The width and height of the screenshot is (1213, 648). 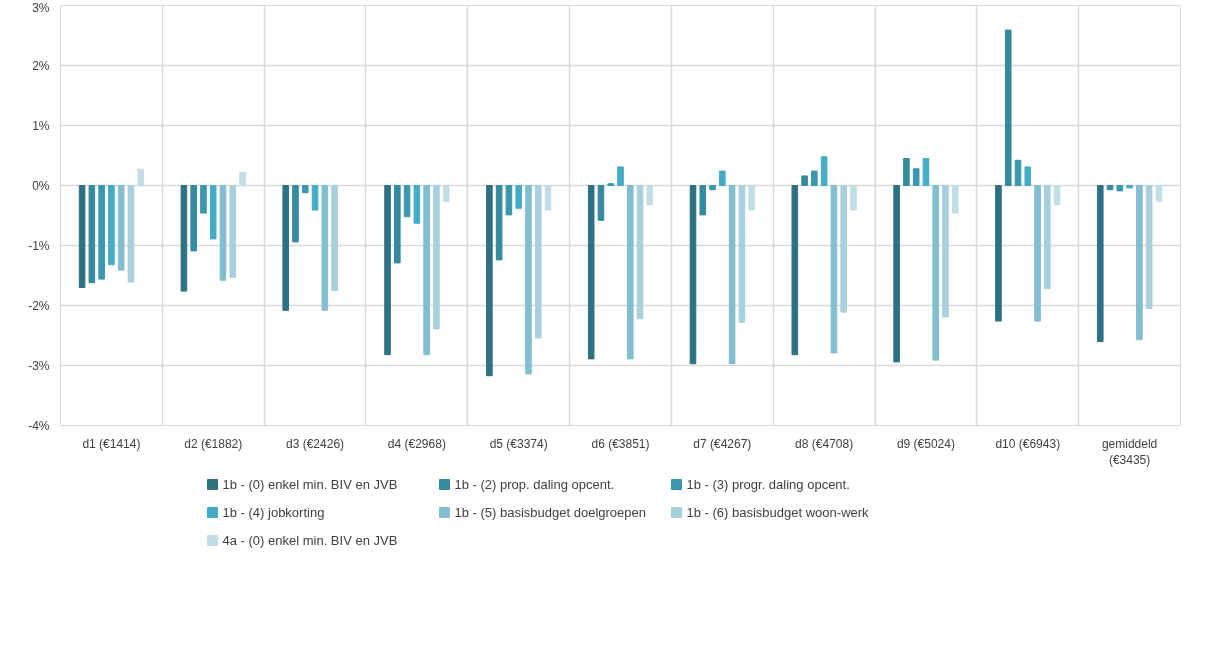 I want to click on x-tick-label: d3 (€2426), so click(x=315, y=443).